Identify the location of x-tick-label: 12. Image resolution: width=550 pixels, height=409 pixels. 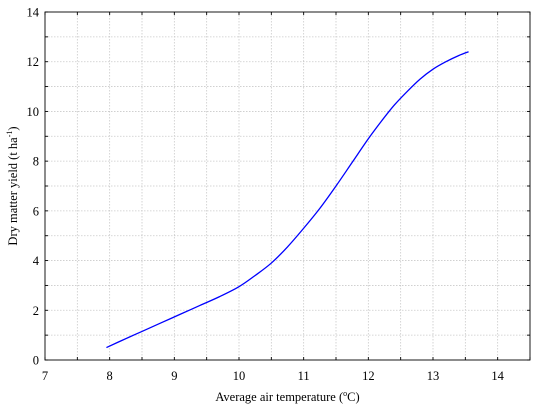
(368, 376).